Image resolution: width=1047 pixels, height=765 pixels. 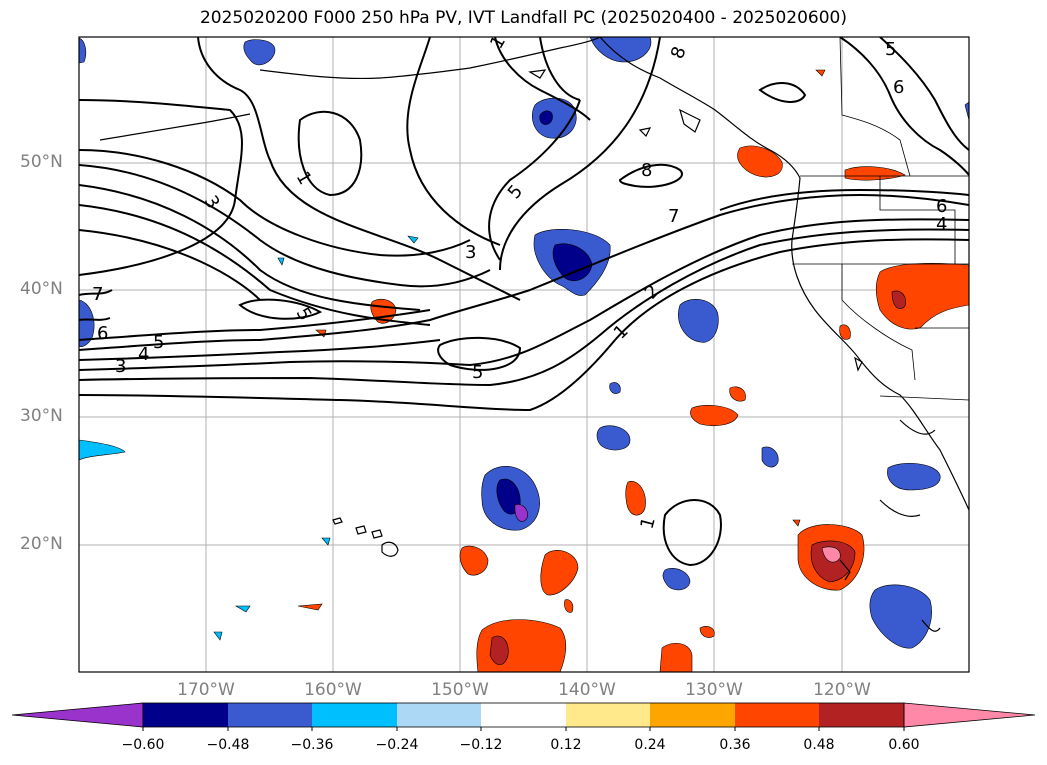 I want to click on colorbar-tick-label: 0.12, so click(x=566, y=745).